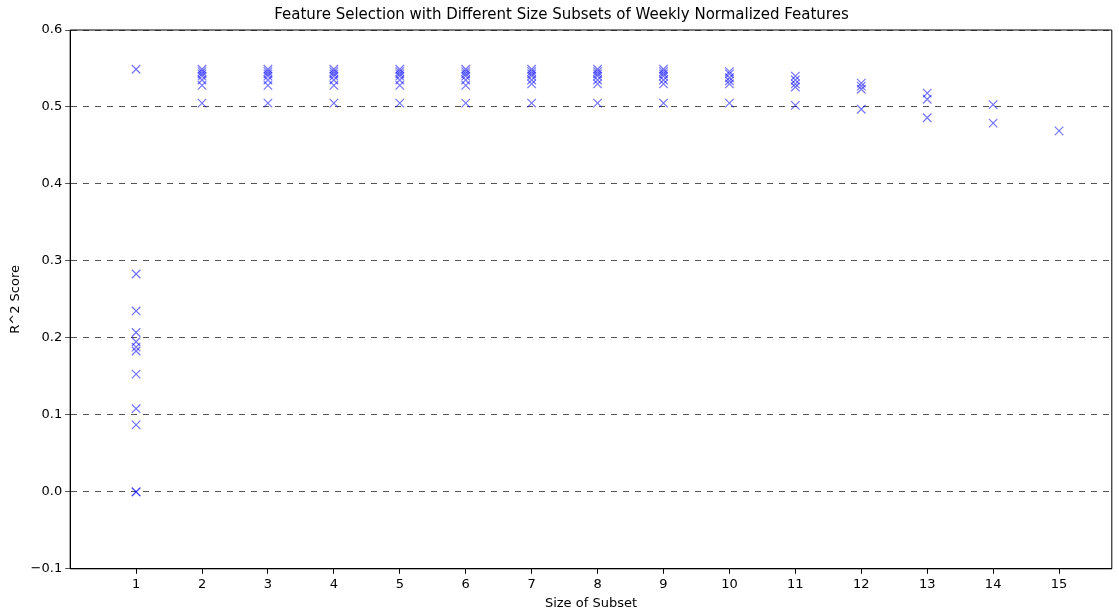 The width and height of the screenshot is (1119, 611). What do you see at coordinates (861, 583) in the screenshot?
I see `x-tick-label: 12` at bounding box center [861, 583].